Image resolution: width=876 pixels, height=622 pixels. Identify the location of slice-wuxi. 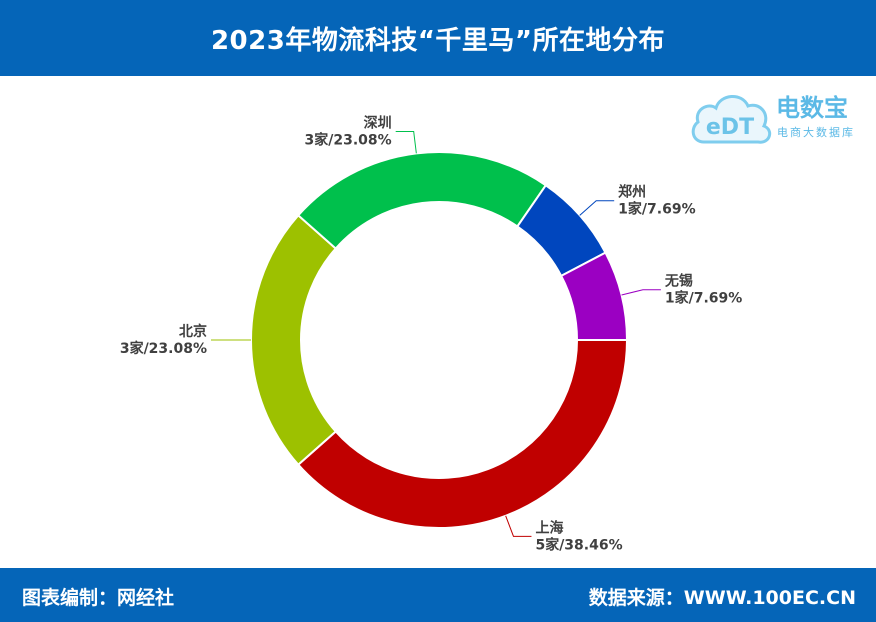
(594, 296).